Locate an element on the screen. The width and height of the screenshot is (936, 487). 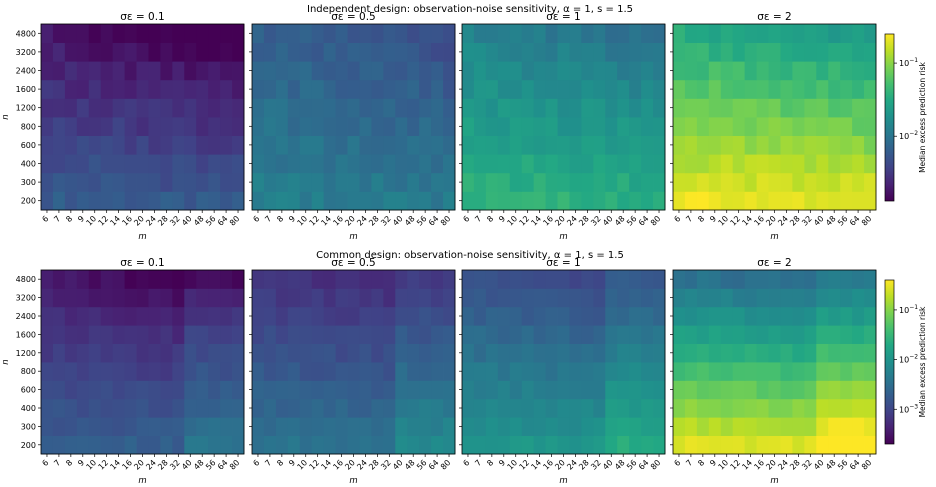
x-tick-label: 8 is located at coordinates (280, 463).